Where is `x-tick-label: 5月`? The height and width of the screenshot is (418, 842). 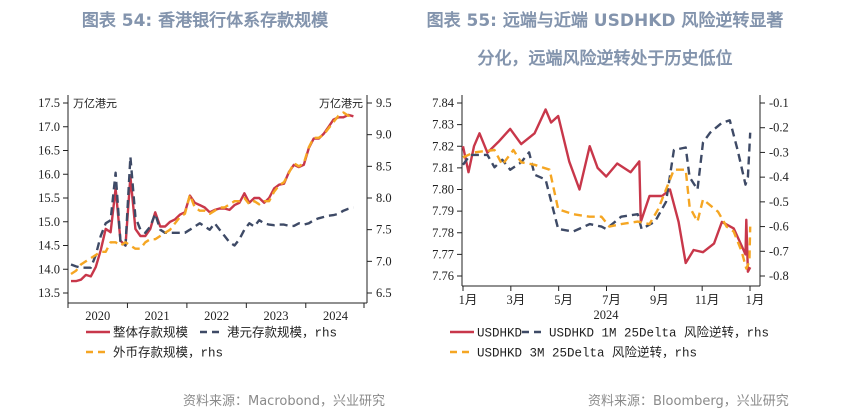 x-tick-label: 5月 is located at coordinates (563, 300).